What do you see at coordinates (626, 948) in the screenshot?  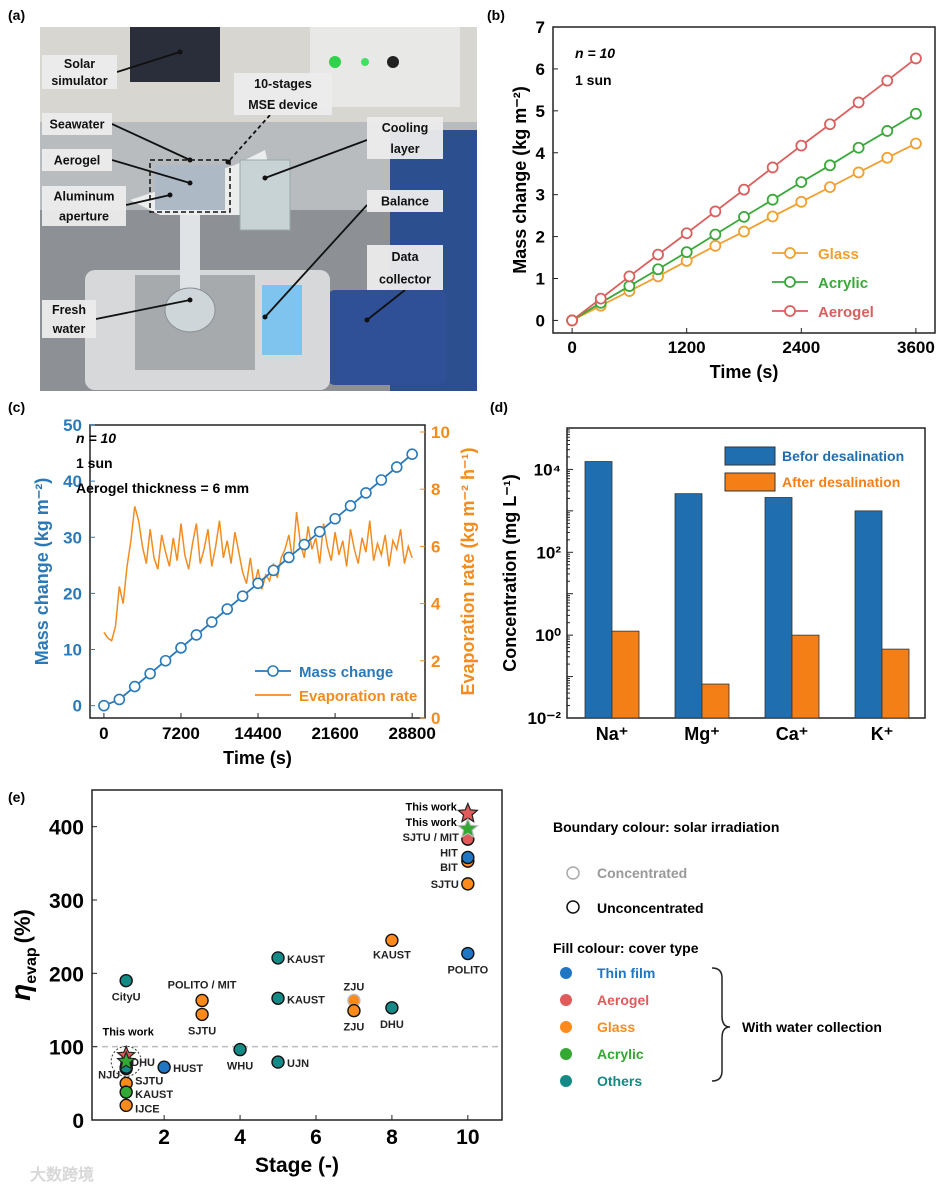 I see `legend-title-fill: Fill colour: cover type` at bounding box center [626, 948].